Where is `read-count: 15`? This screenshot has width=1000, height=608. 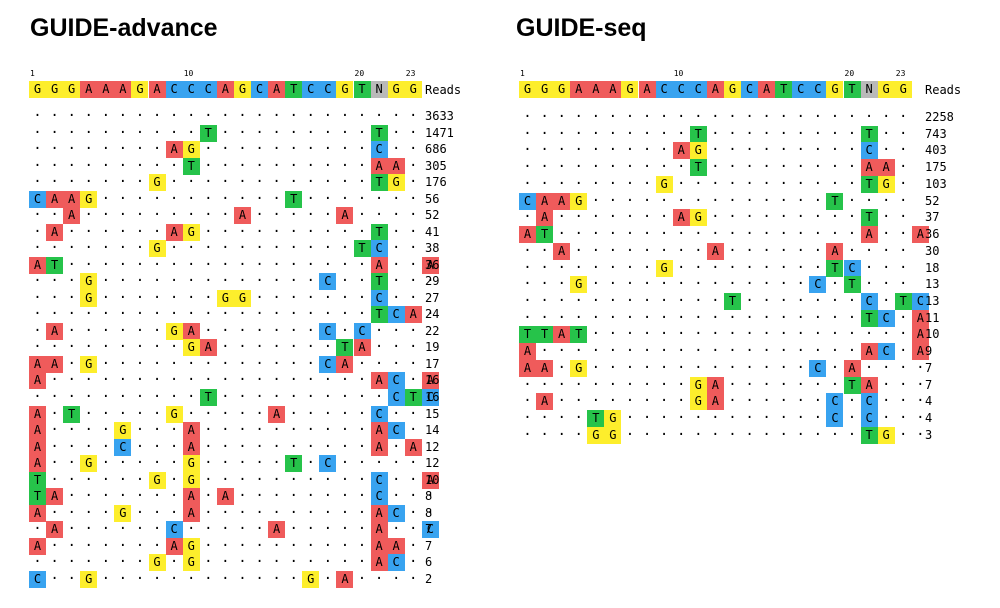
read-count: 15 is located at coordinates (432, 413).